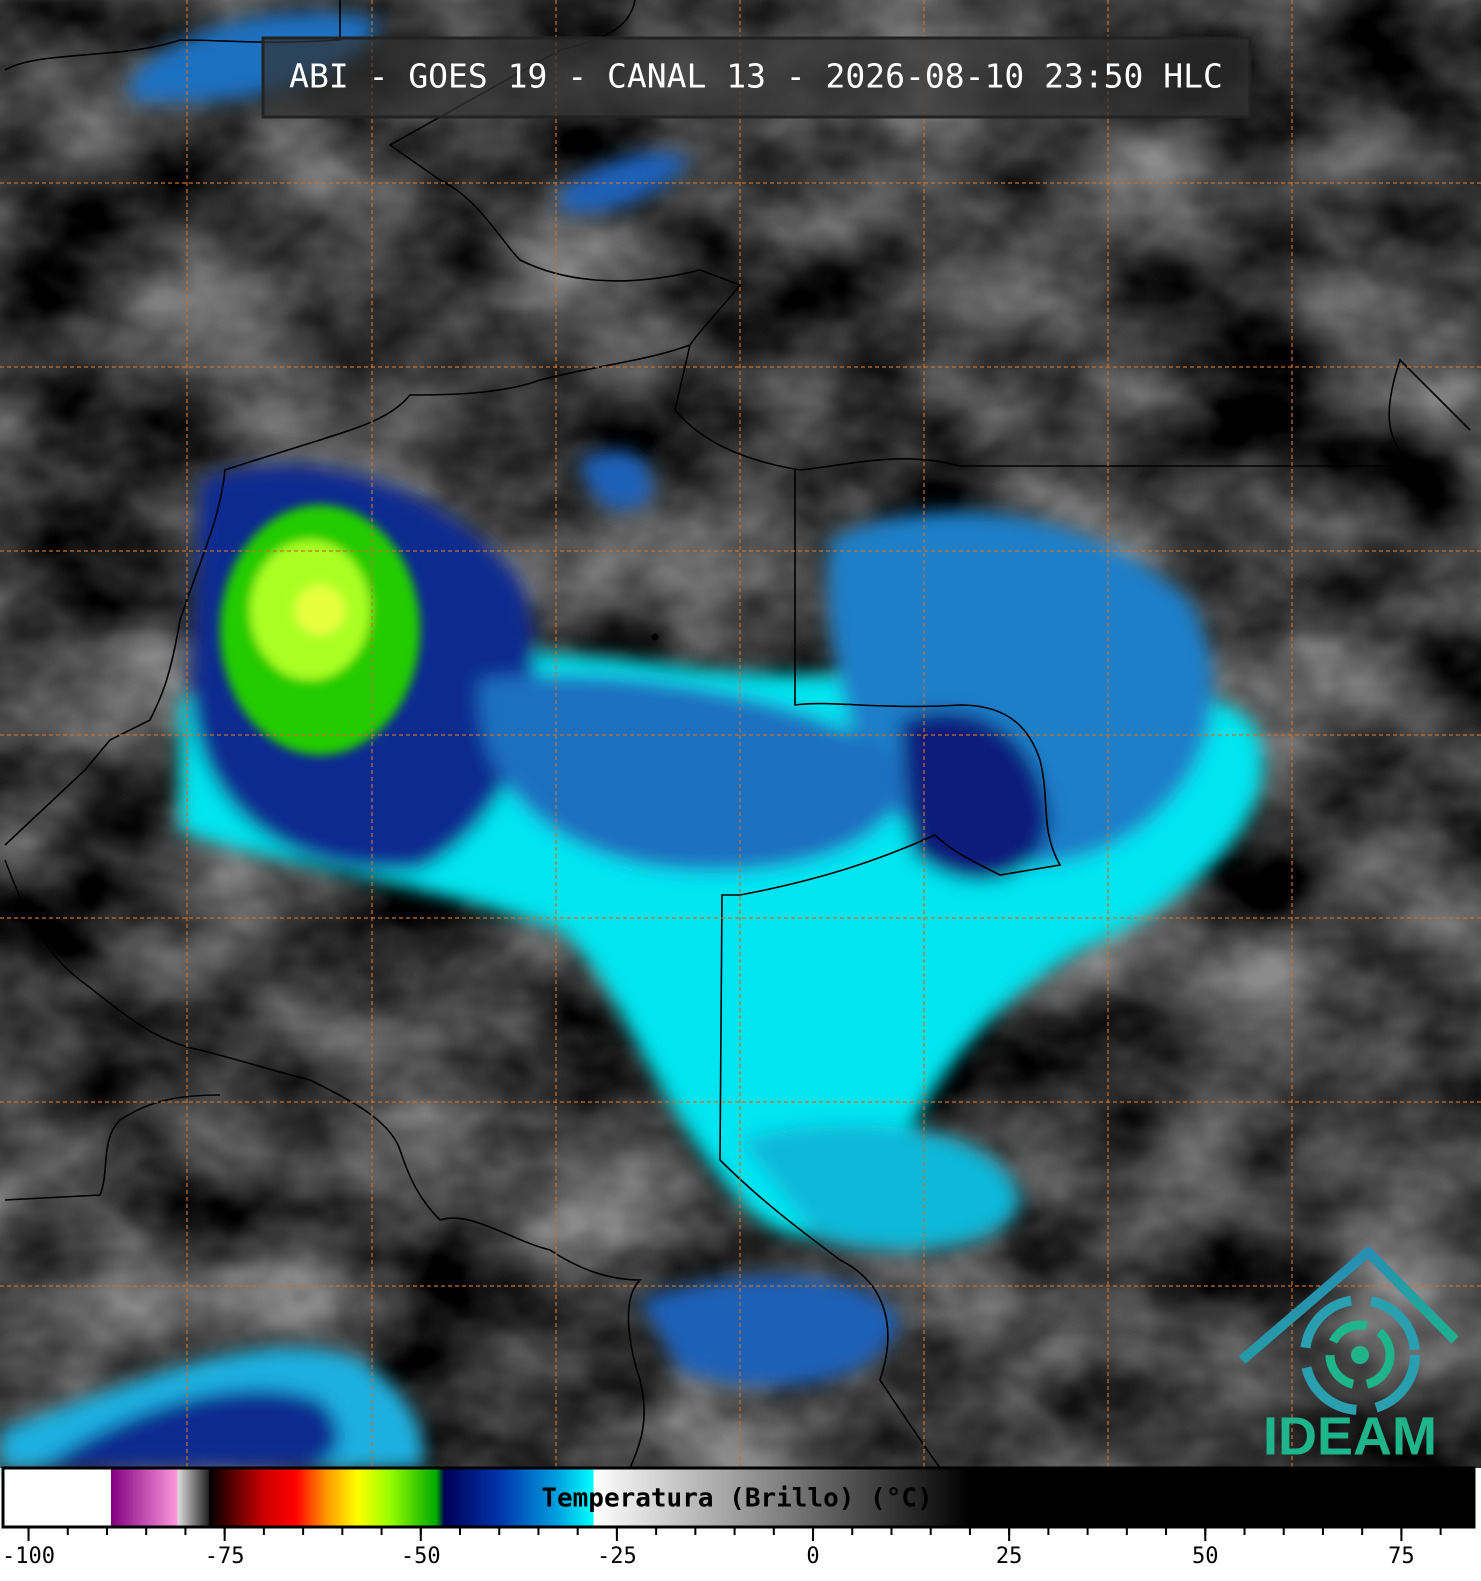 The width and height of the screenshot is (1481, 1581). What do you see at coordinates (1350, 1436) in the screenshot?
I see `logo-text: IDEAM` at bounding box center [1350, 1436].